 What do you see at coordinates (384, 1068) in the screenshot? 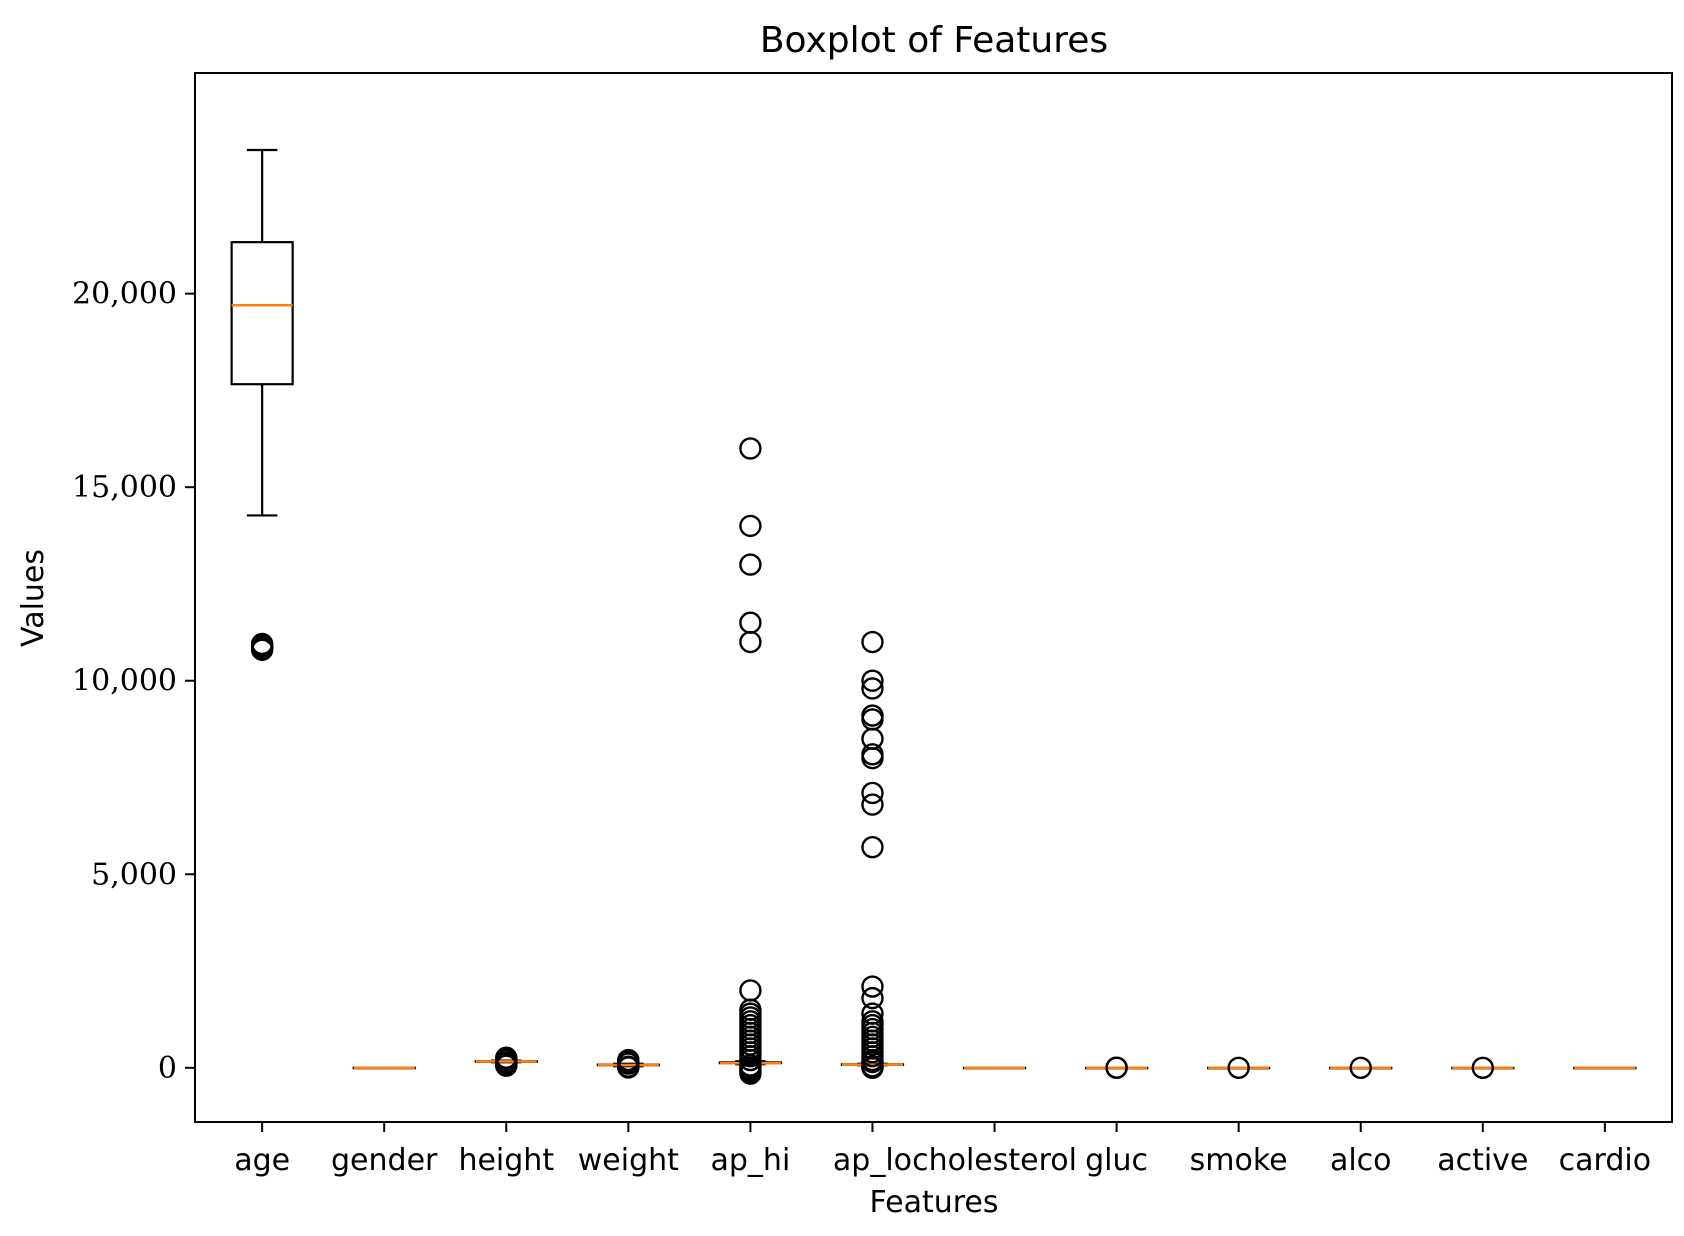
I see `box-gender` at bounding box center [384, 1068].